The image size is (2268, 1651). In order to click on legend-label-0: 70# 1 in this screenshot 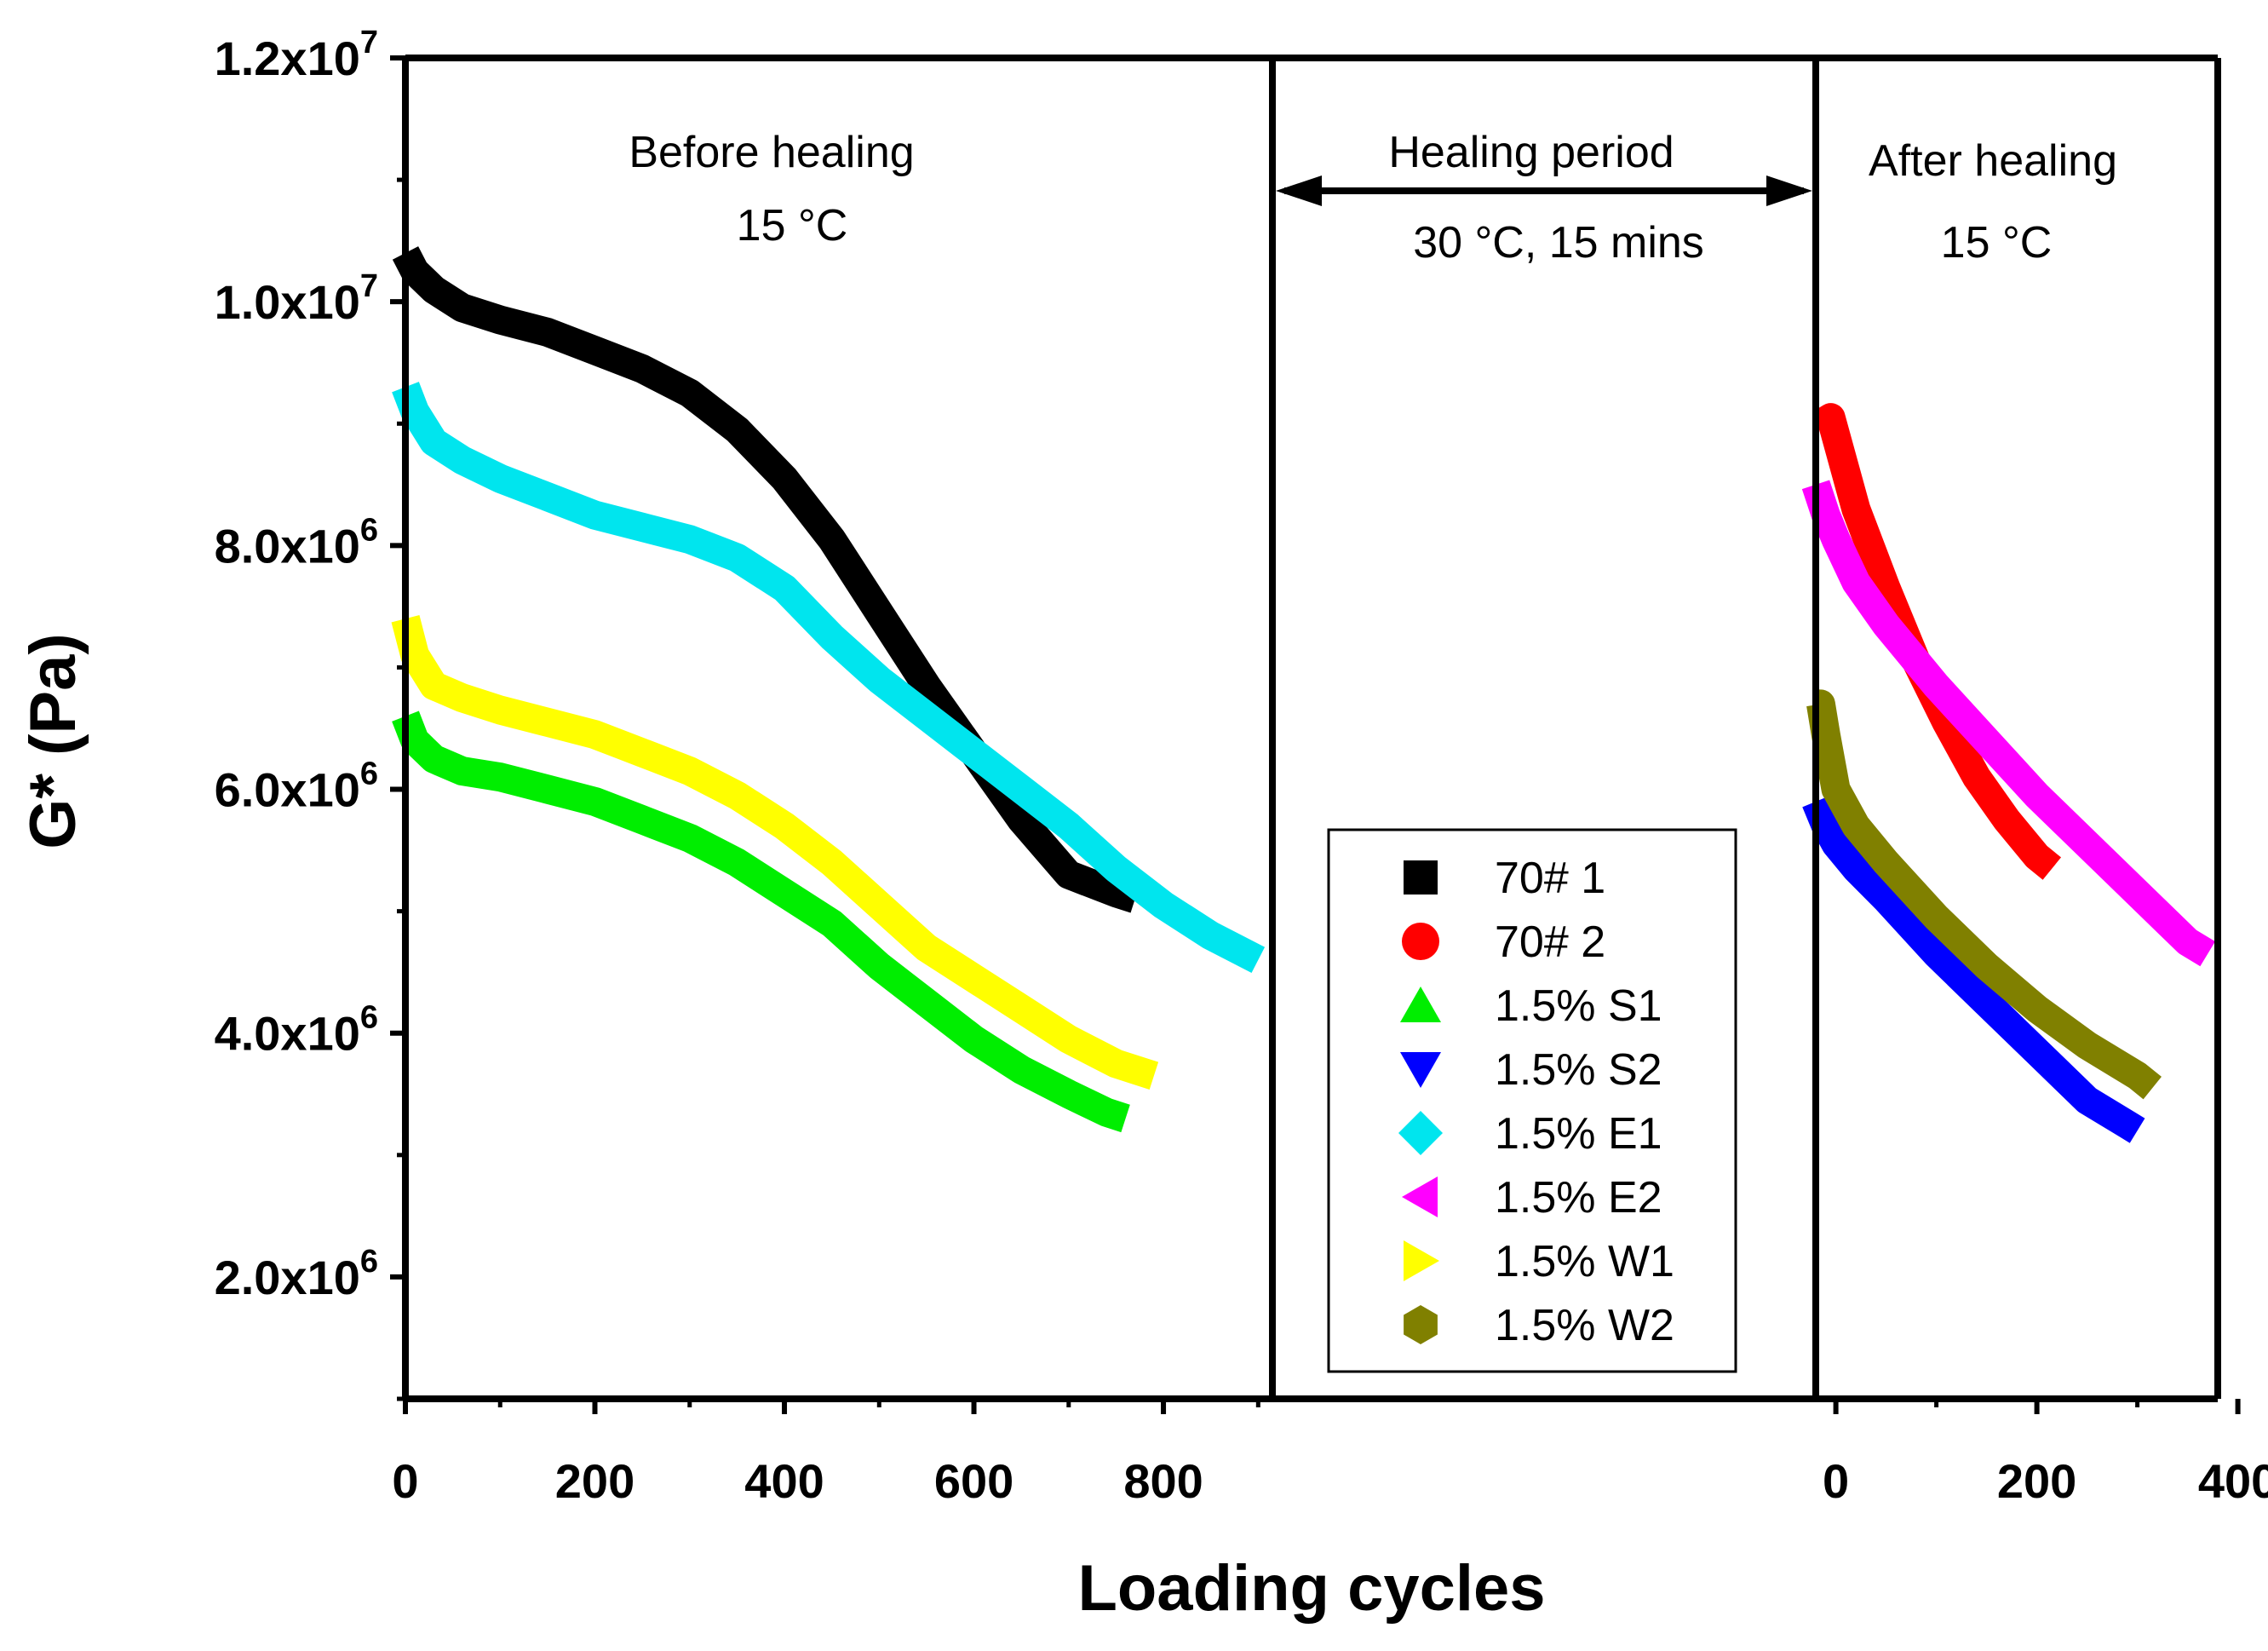, I will do `click(1550, 879)`.